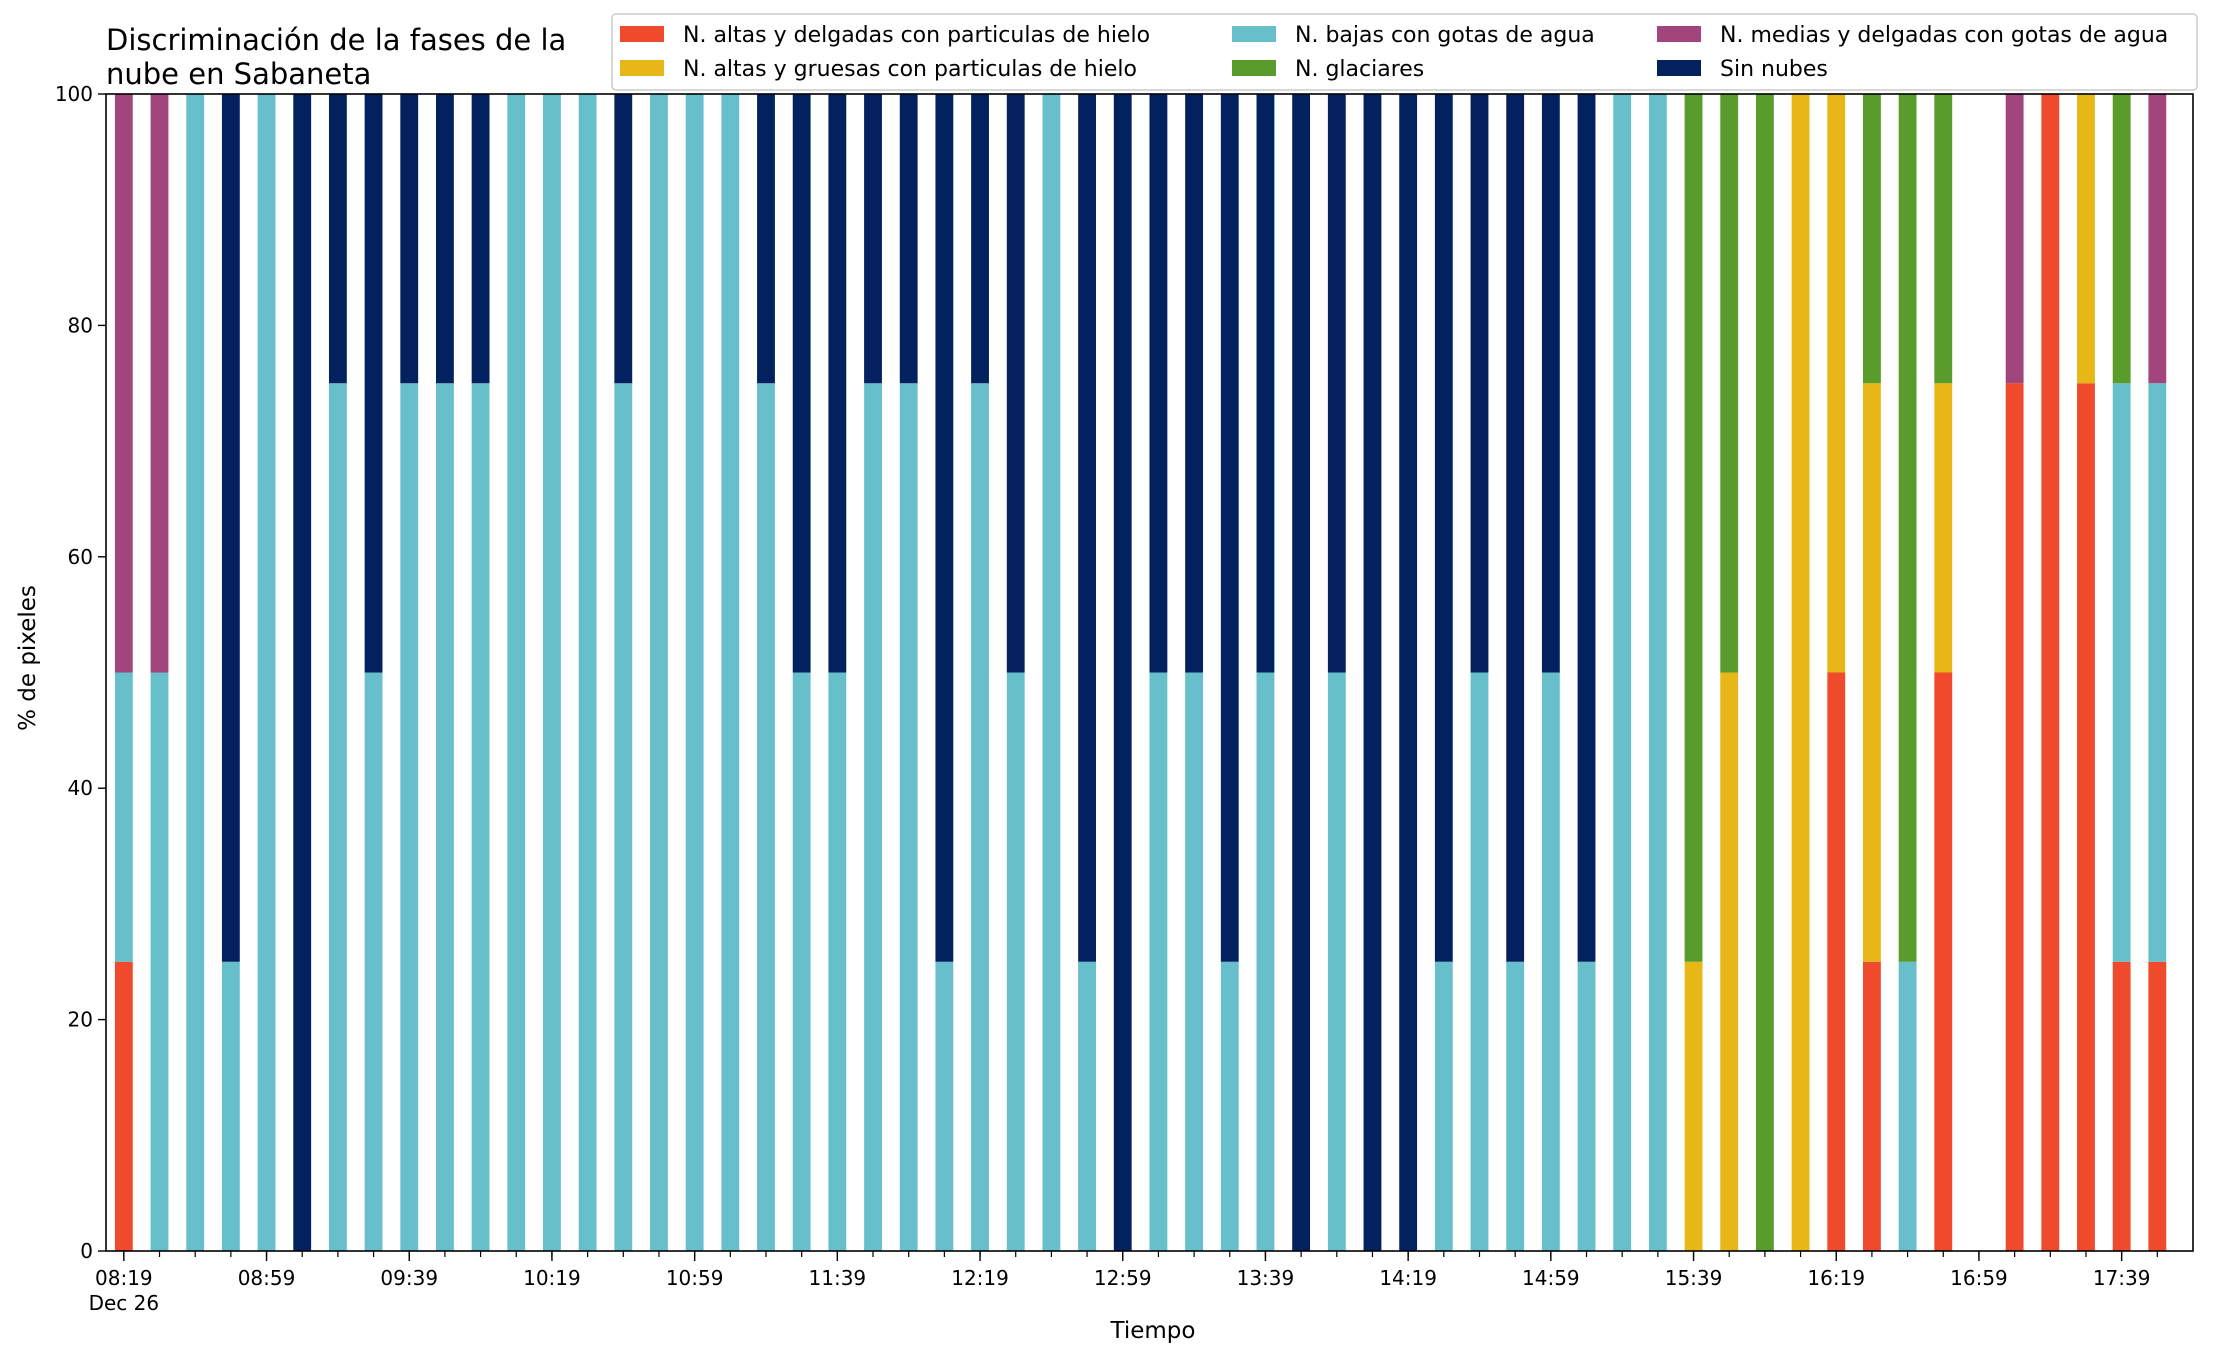 The height and width of the screenshot is (1355, 2216). Describe the element at coordinates (1408, 1278) in the screenshot. I see `x-tick-label: 14:19` at that location.